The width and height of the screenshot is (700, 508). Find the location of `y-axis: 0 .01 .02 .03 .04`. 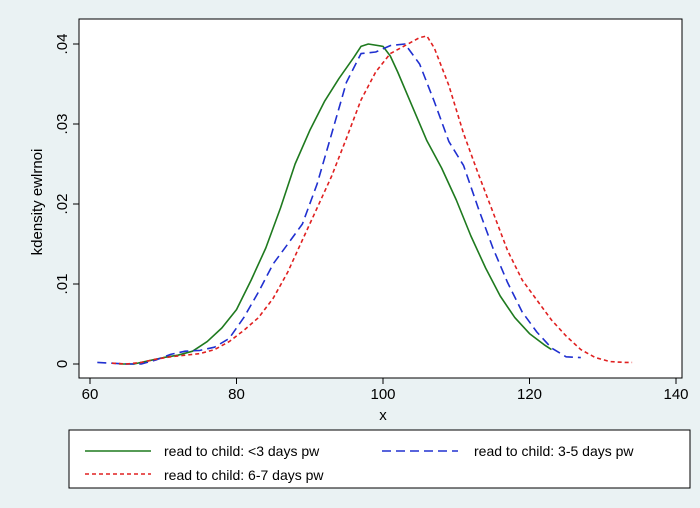

y-axis: 0 .01 .02 .03 .04 is located at coordinates (66, 201).